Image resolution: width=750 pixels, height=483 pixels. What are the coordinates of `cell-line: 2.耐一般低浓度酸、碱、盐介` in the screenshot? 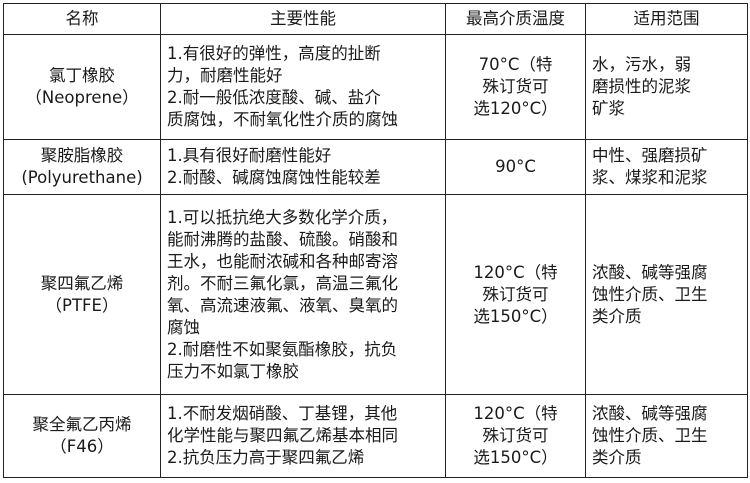 It's located at (274, 97).